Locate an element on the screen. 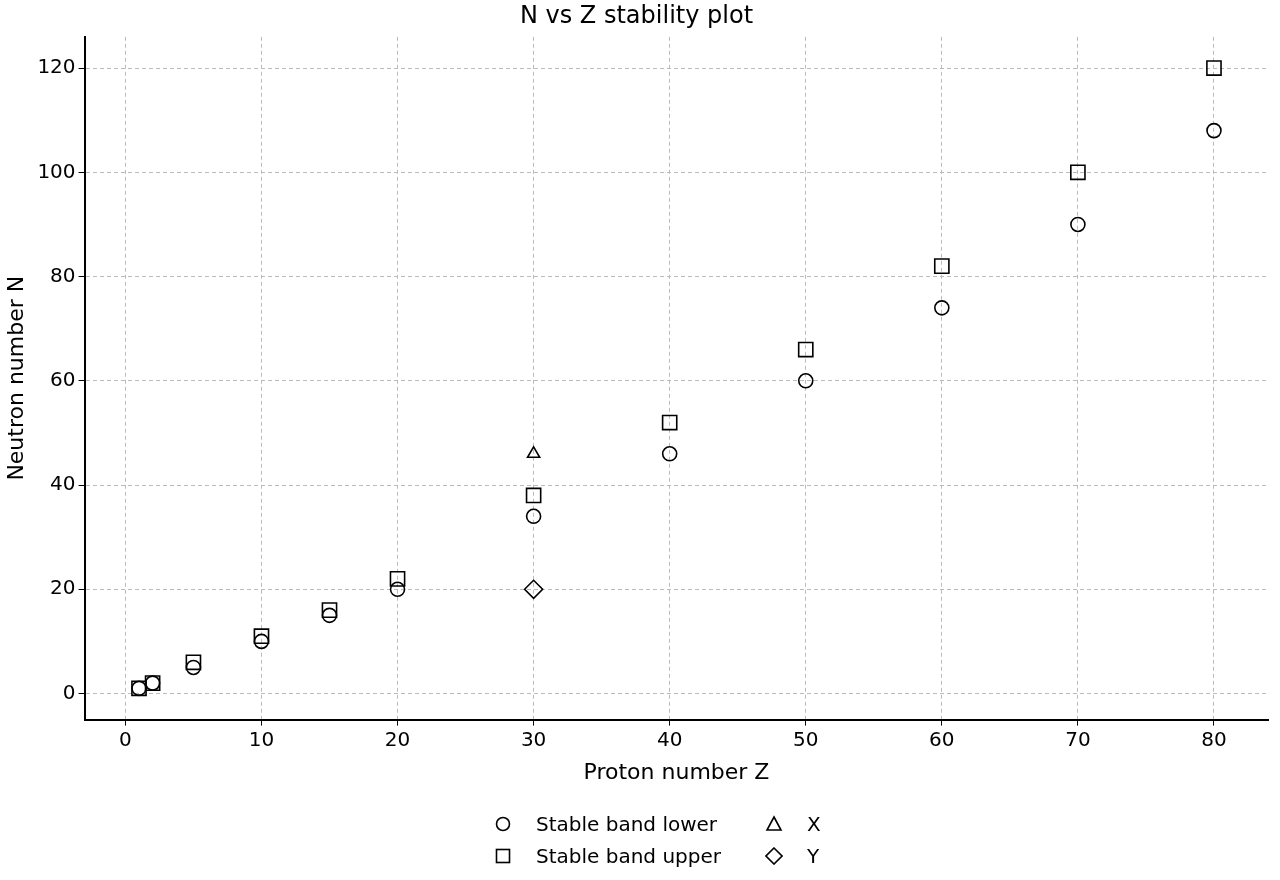 The height and width of the screenshot is (880, 1280). x-tick-label: 60 is located at coordinates (942, 738).